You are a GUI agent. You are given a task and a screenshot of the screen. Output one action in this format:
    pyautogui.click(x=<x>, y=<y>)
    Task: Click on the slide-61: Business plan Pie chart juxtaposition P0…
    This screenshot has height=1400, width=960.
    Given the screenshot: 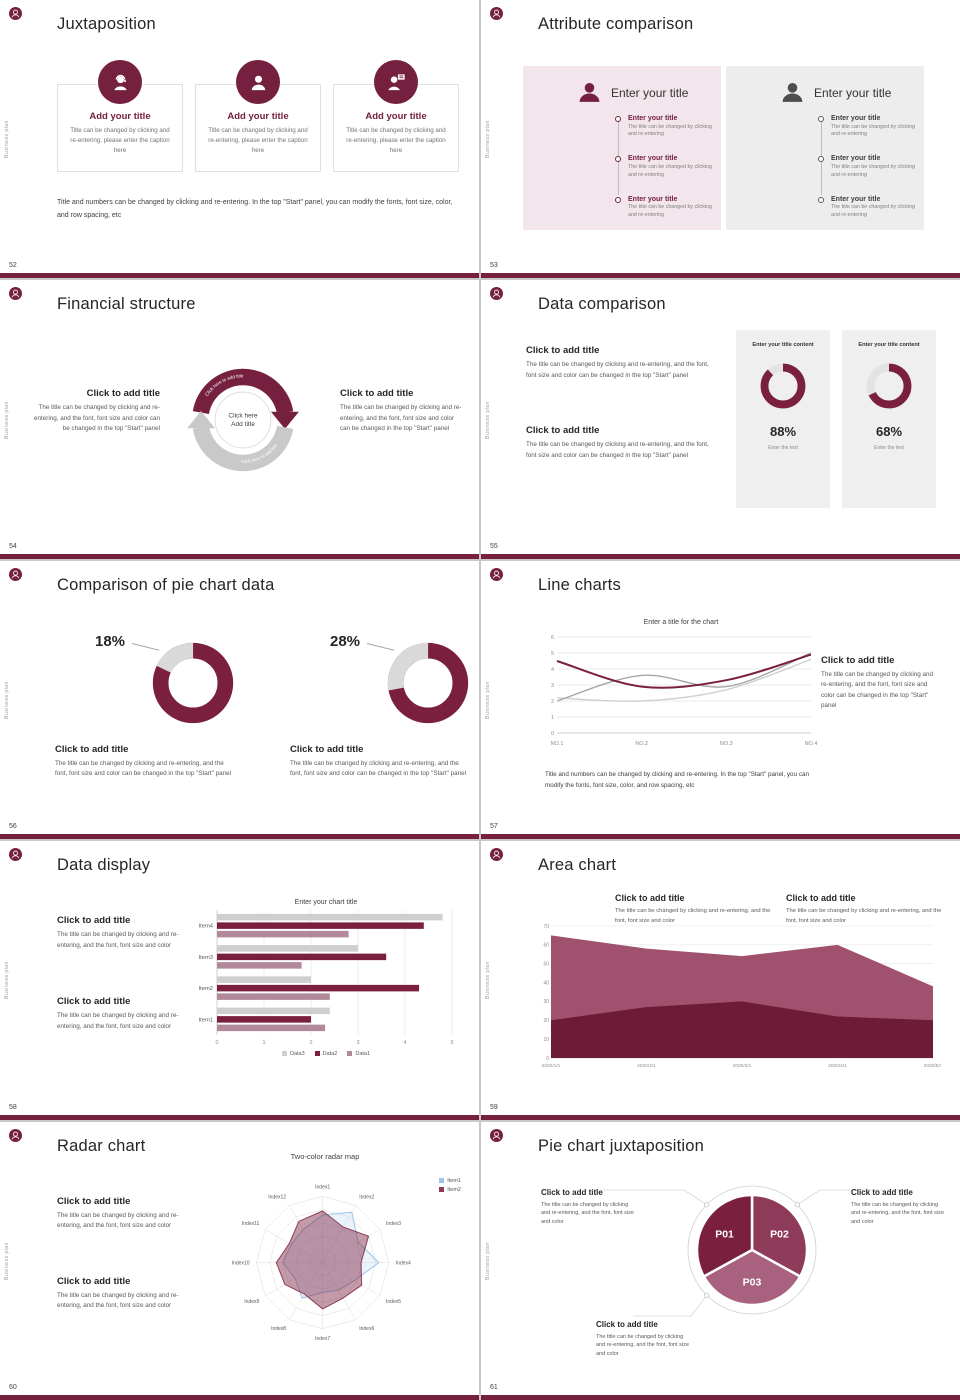 What is the action you would take?
    pyautogui.click(x=720, y=1260)
    